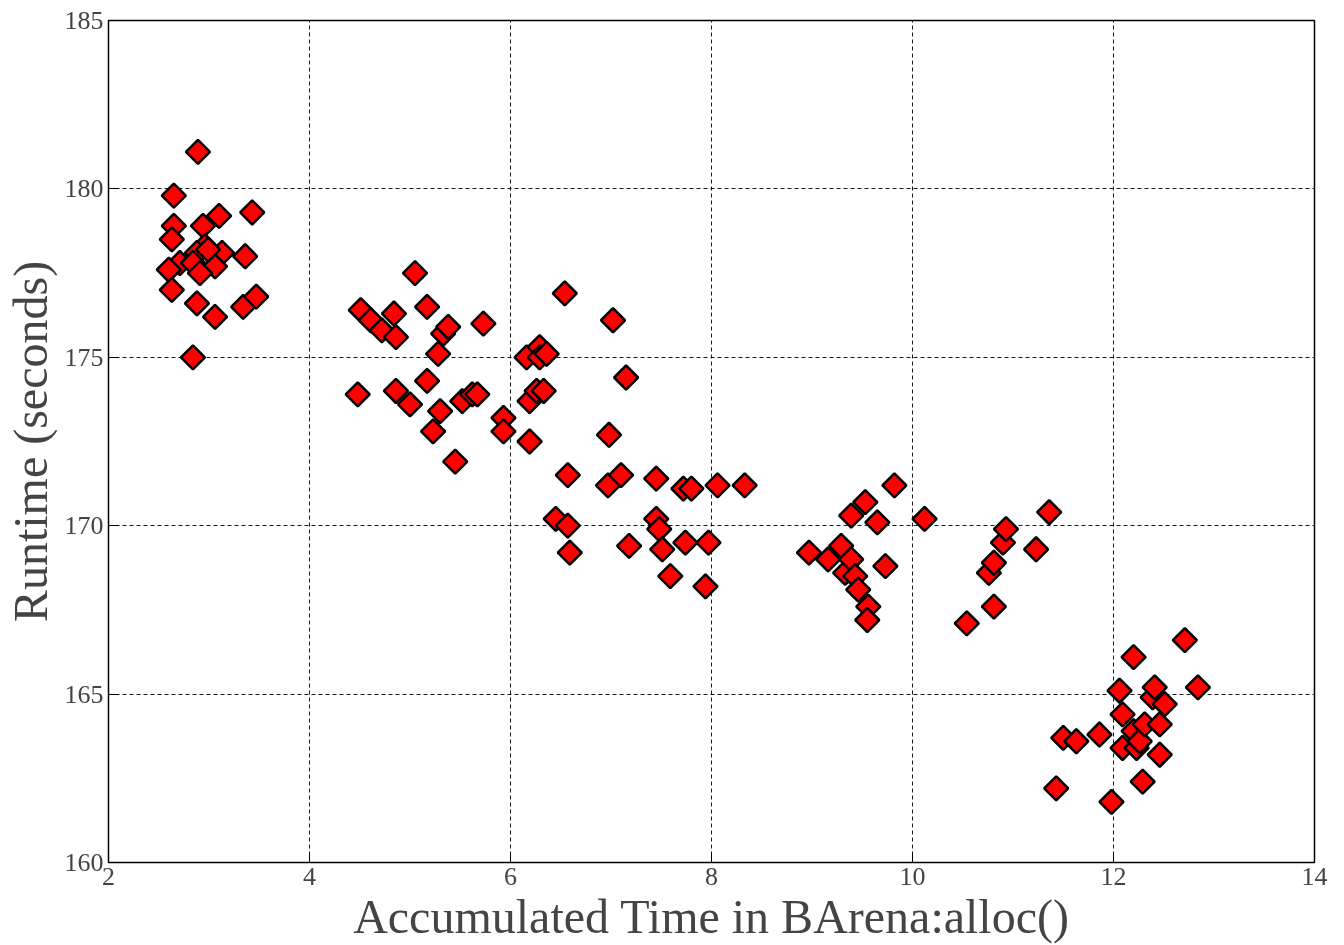  Describe the element at coordinates (309, 876) in the screenshot. I see `x-tick-label: 4` at that location.